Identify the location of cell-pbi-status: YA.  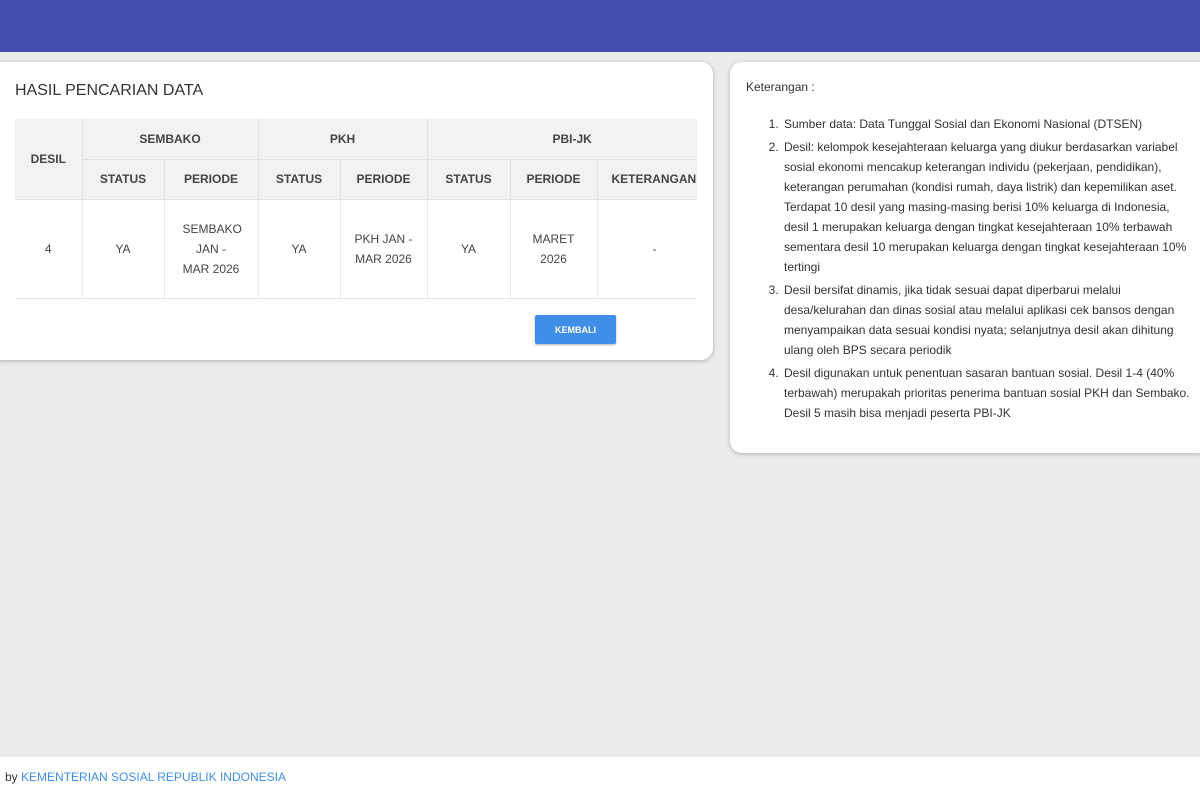
(469, 249).